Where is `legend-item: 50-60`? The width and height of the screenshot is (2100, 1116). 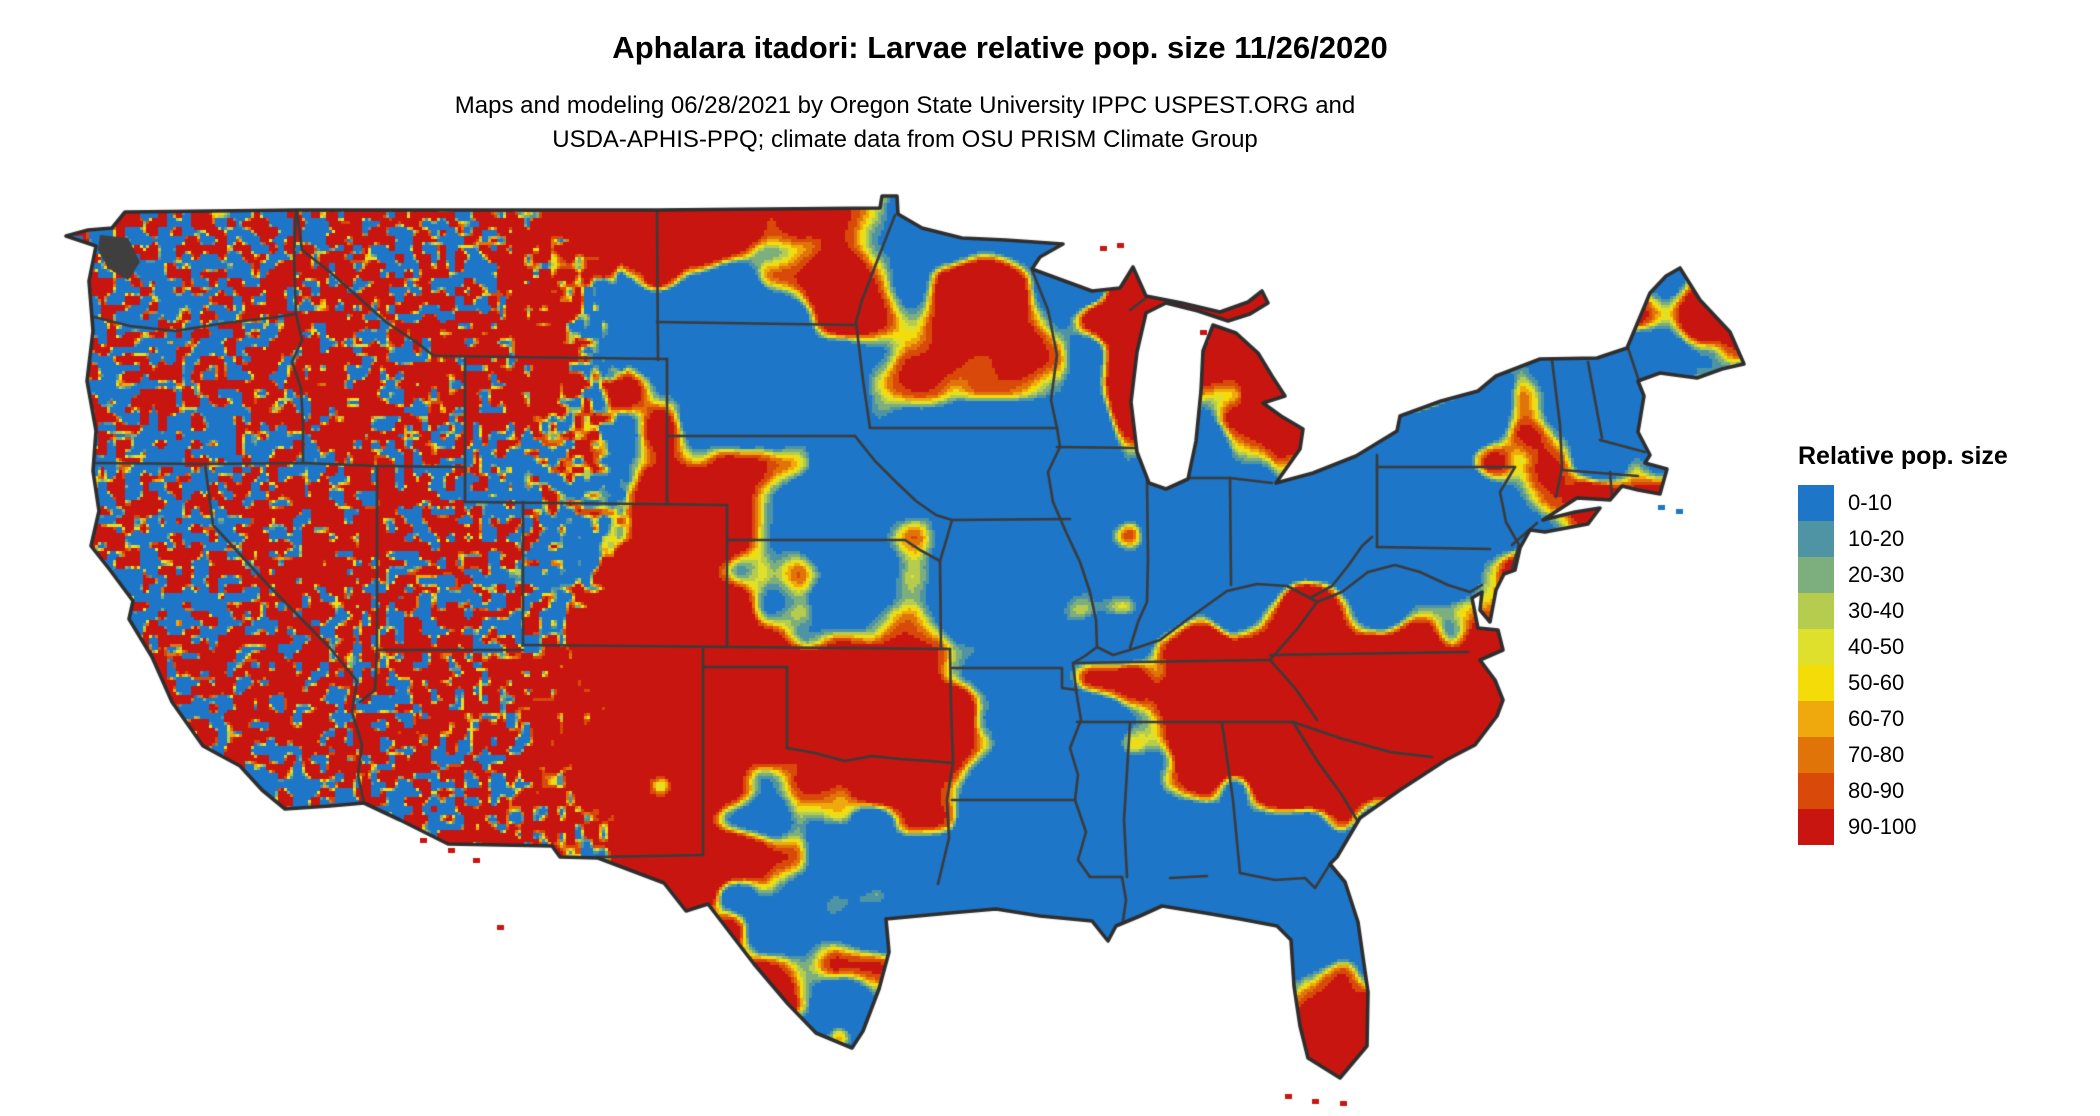
legend-item: 50-60 is located at coordinates (1903, 683).